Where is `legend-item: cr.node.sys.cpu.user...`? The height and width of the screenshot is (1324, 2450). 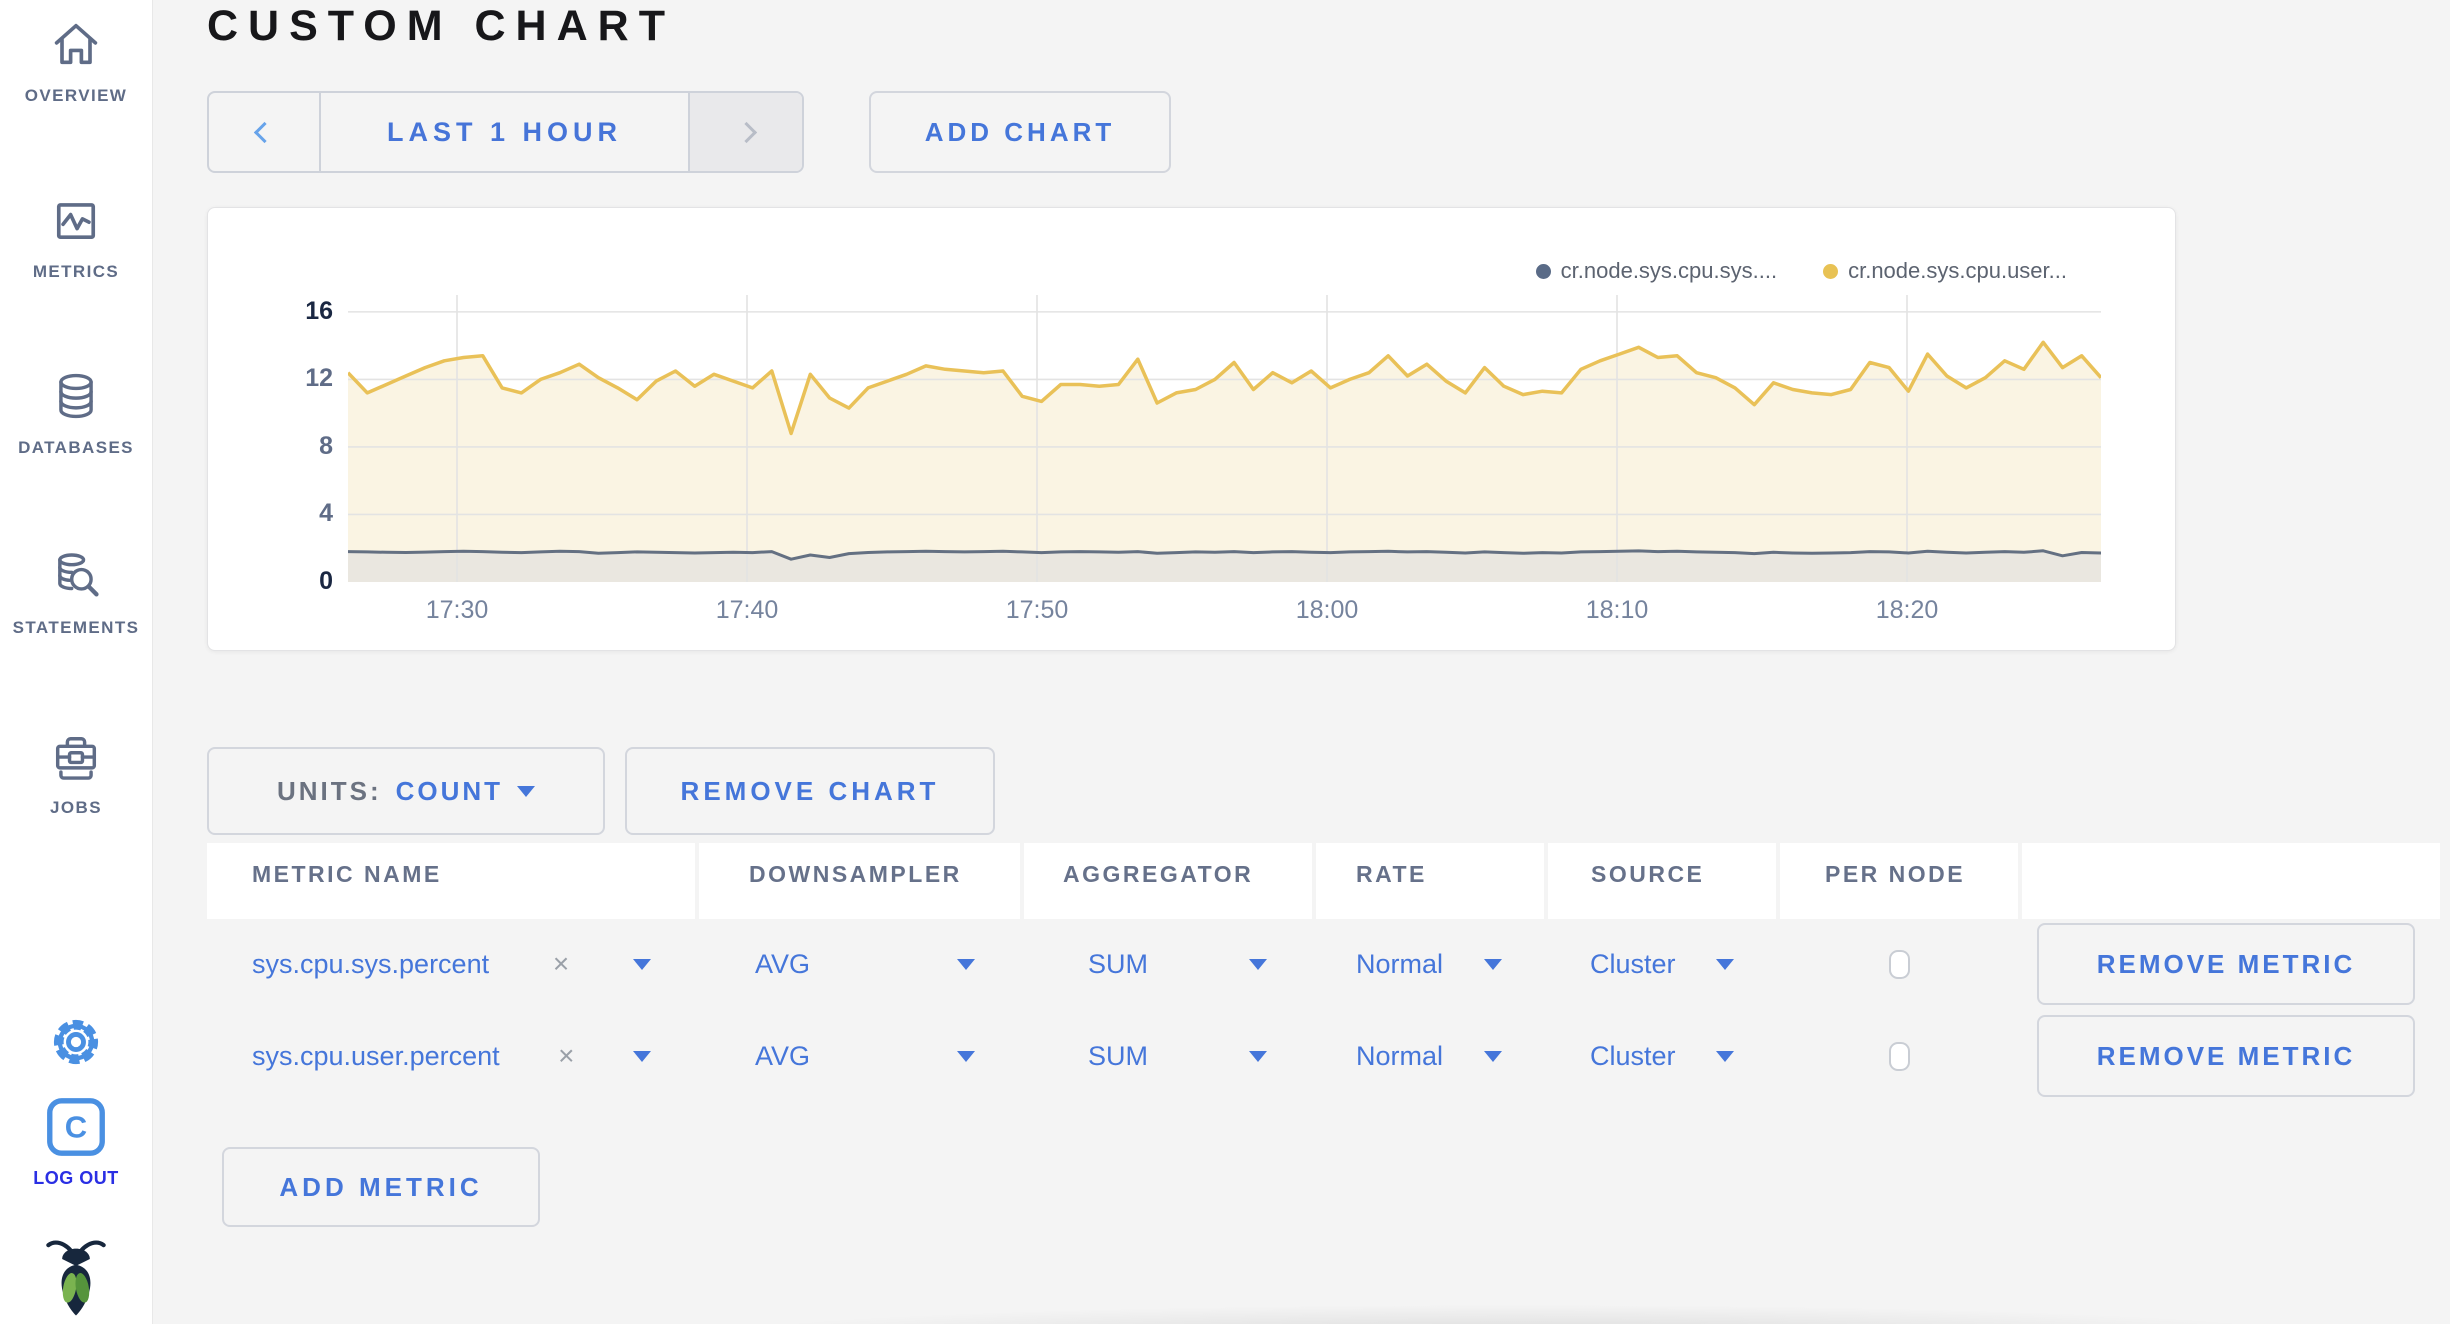 legend-item: cr.node.sys.cpu.user... is located at coordinates (1945, 271).